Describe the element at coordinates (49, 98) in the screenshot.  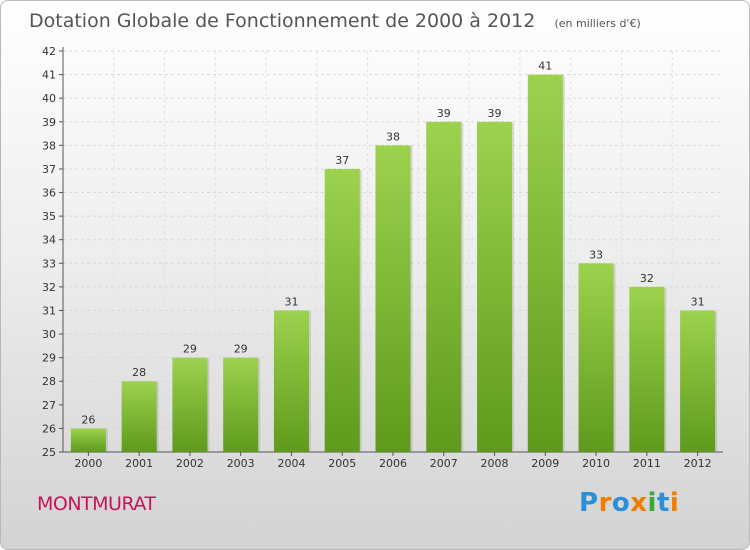
I see `y-tick-label: 40` at that location.